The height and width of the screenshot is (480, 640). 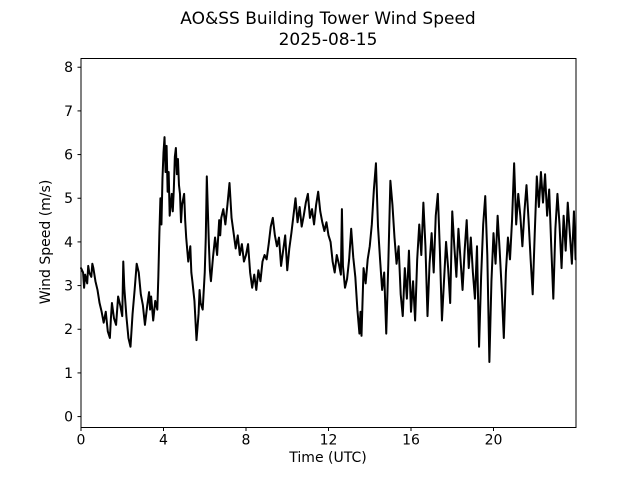 I want to click on x-axis-ticks: 0 4 8 12 16 20, so click(x=290, y=438).